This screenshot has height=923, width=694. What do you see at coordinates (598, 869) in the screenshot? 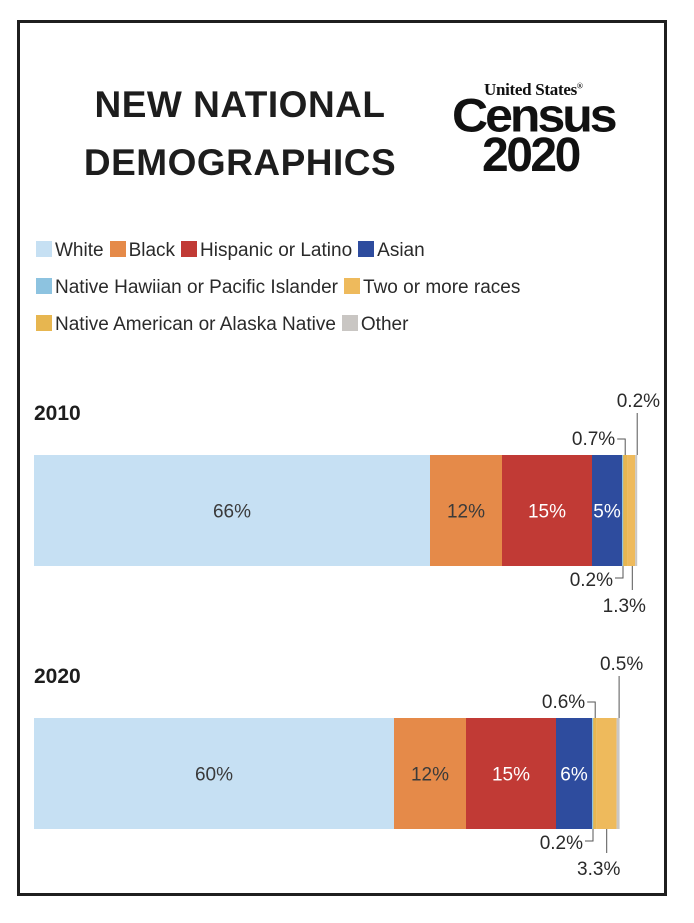
I see `data-label: 3.3%` at bounding box center [598, 869].